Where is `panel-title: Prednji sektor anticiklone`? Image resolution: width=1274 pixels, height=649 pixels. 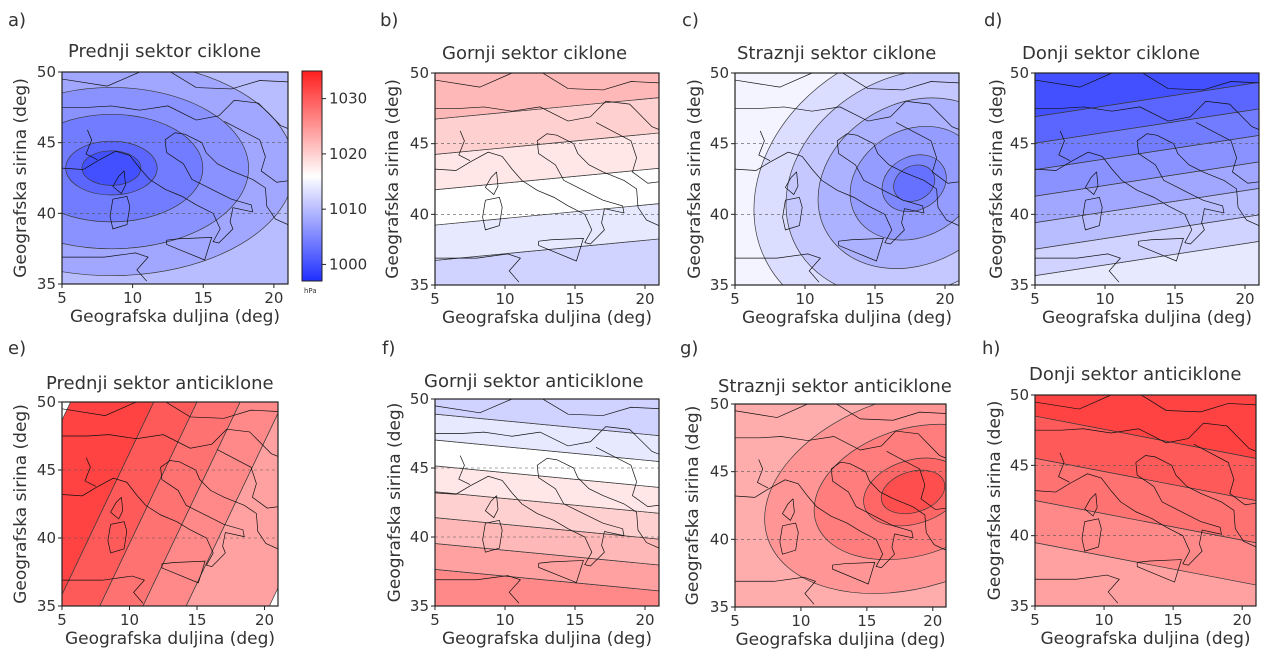
panel-title: Prednji sektor anticiklone is located at coordinates (160, 383).